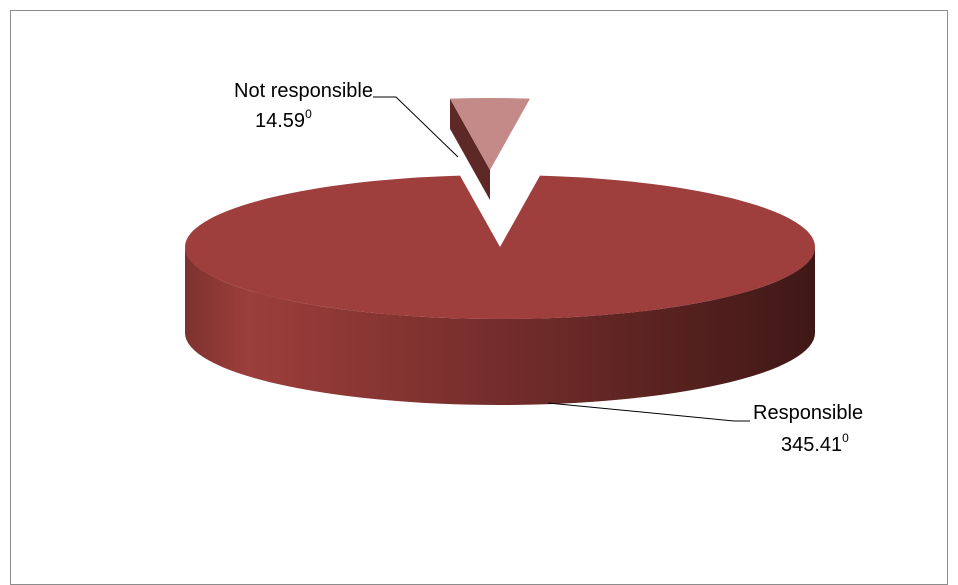 This screenshot has width=958, height=585. What do you see at coordinates (470, 149) in the screenshot?
I see `slice-not-responsible-face` at bounding box center [470, 149].